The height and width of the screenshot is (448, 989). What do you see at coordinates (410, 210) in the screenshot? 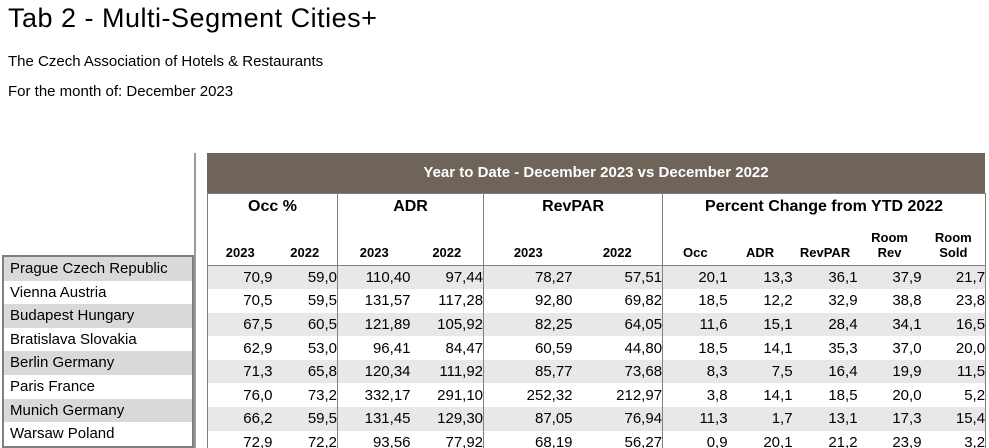
I see `column-group-header: ADR` at bounding box center [410, 210].